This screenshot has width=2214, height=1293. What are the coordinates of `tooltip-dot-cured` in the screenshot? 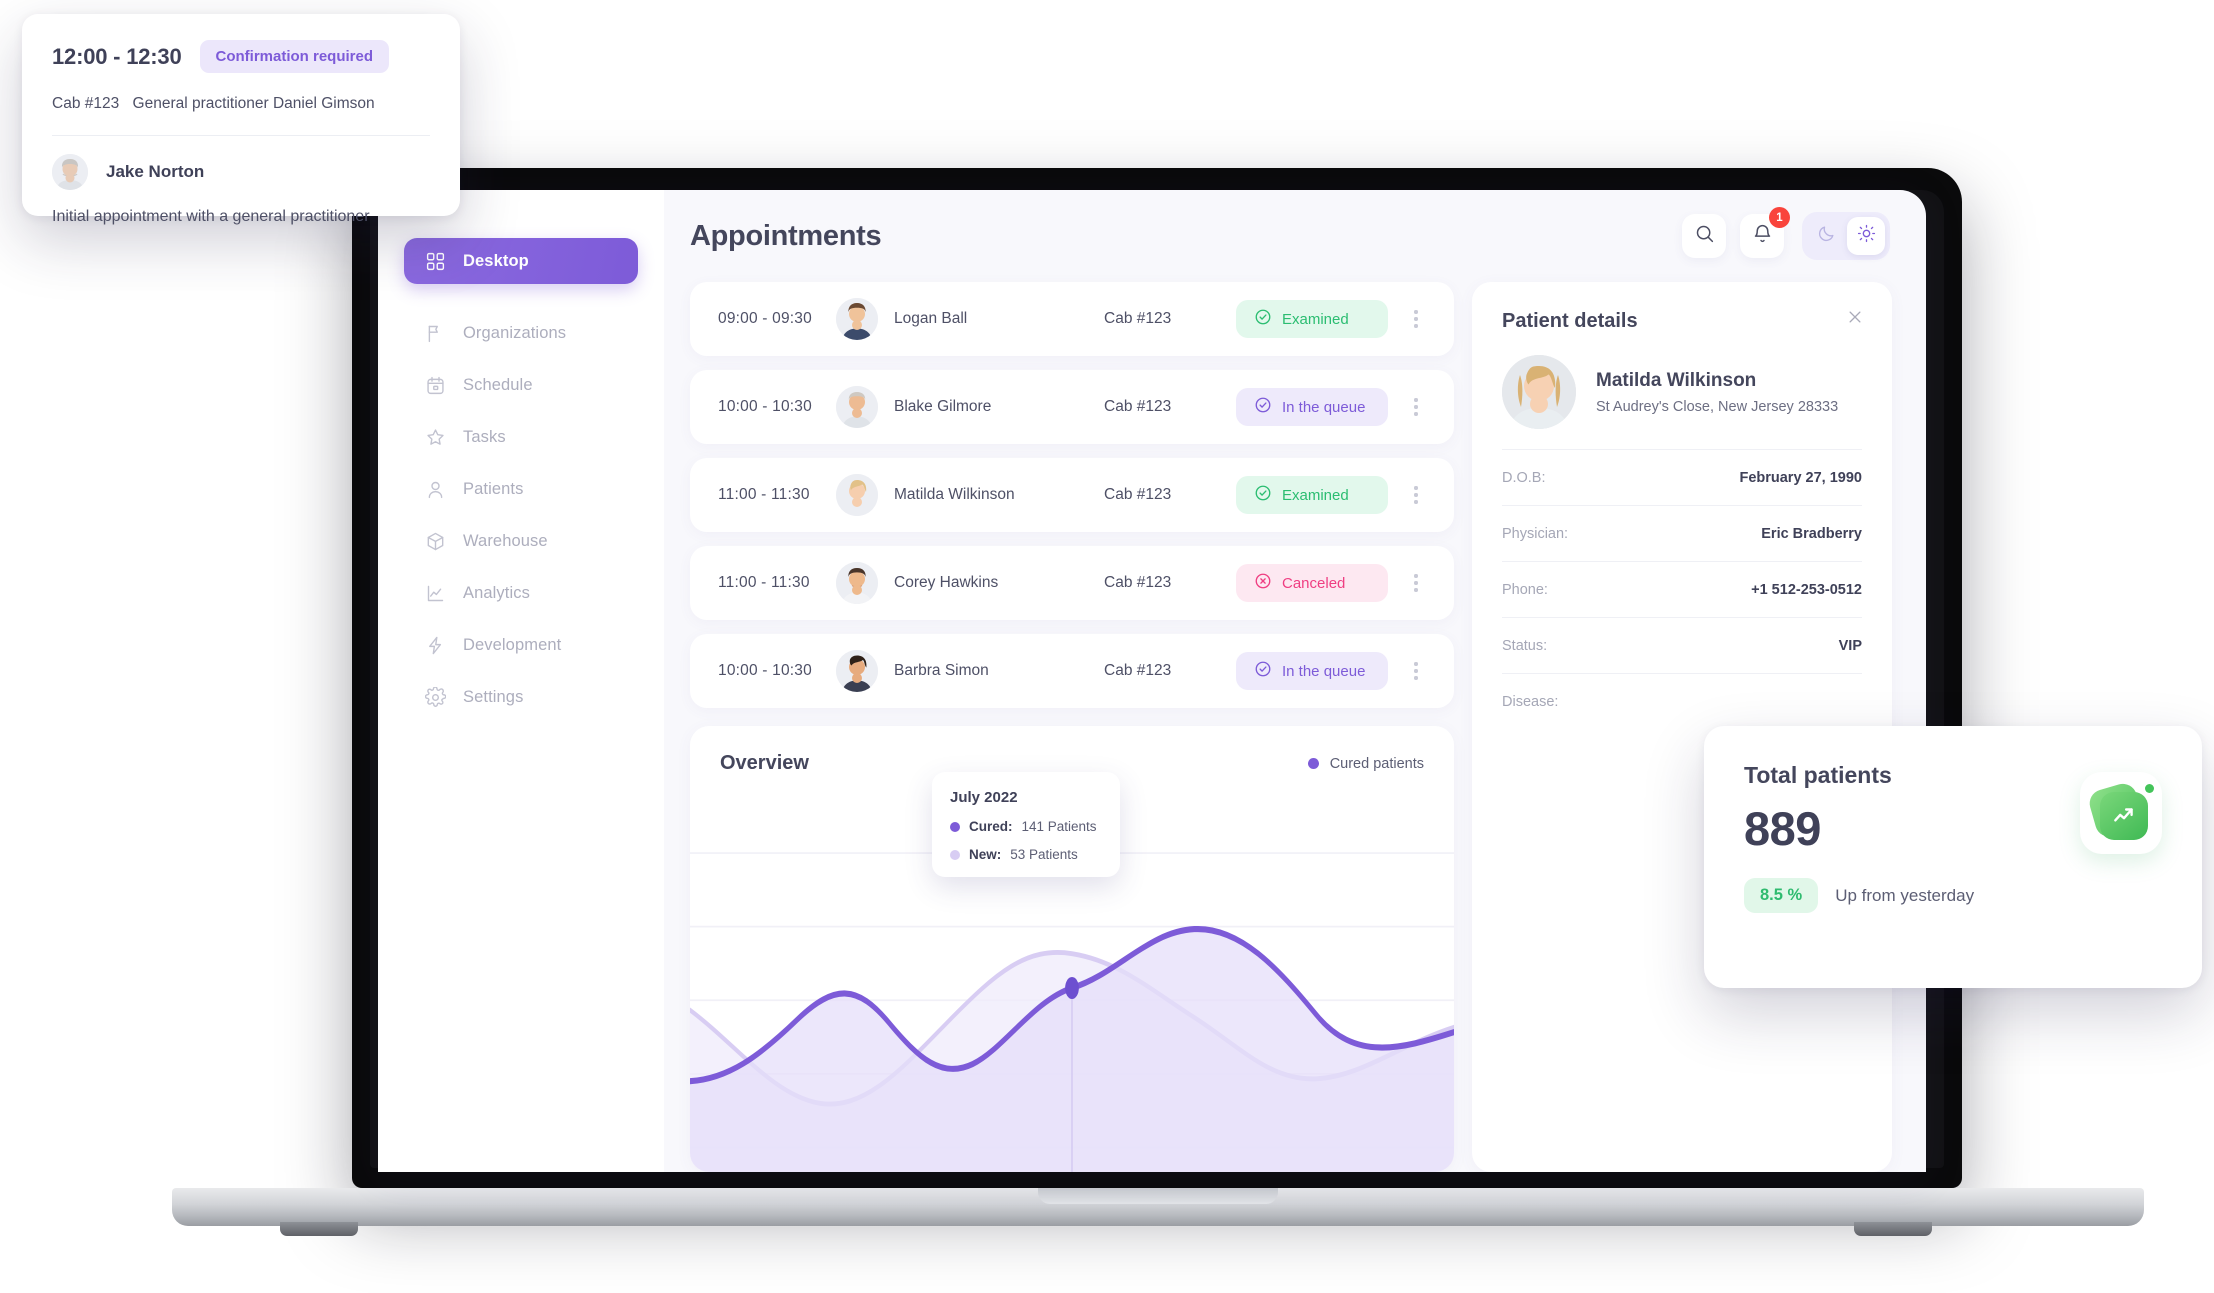 It's located at (955, 826).